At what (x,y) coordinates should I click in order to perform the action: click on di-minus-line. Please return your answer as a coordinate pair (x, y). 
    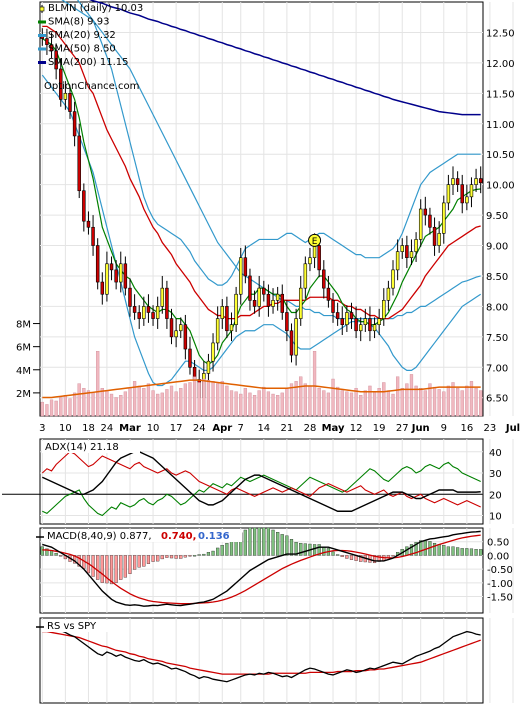
    Looking at the image, I should click on (261, 479).